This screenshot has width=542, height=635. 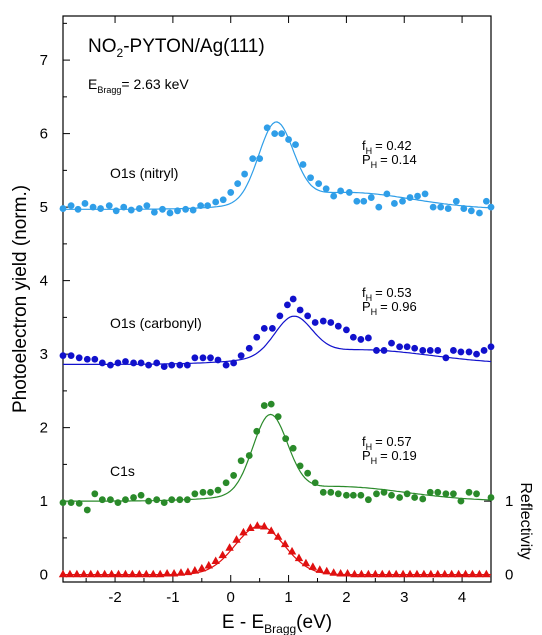 I want to click on ph-carbonyl: PH = 0.96, so click(x=389, y=308).